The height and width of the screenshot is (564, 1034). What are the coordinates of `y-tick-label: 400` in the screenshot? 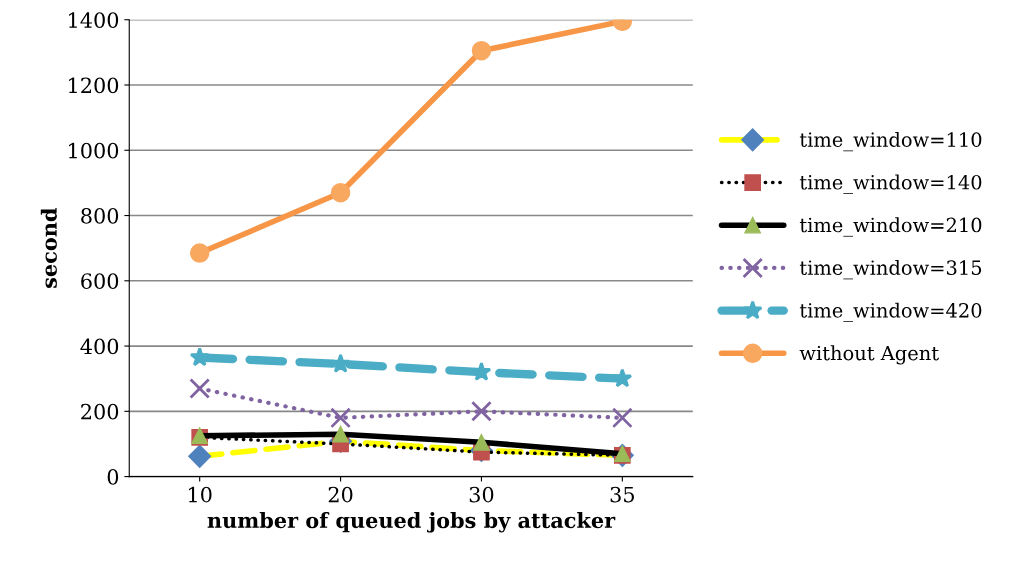 It's located at (99, 346).